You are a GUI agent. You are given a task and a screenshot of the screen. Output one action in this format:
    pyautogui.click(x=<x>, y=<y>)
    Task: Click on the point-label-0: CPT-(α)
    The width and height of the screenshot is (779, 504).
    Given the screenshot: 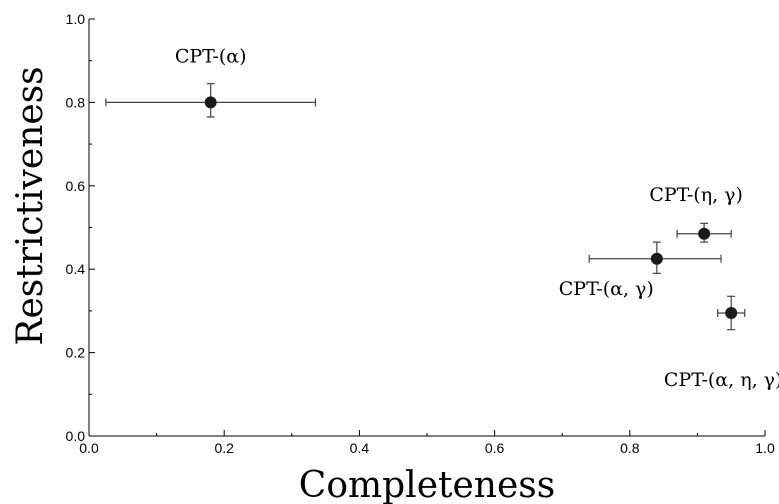 What is the action you would take?
    pyautogui.click(x=211, y=56)
    